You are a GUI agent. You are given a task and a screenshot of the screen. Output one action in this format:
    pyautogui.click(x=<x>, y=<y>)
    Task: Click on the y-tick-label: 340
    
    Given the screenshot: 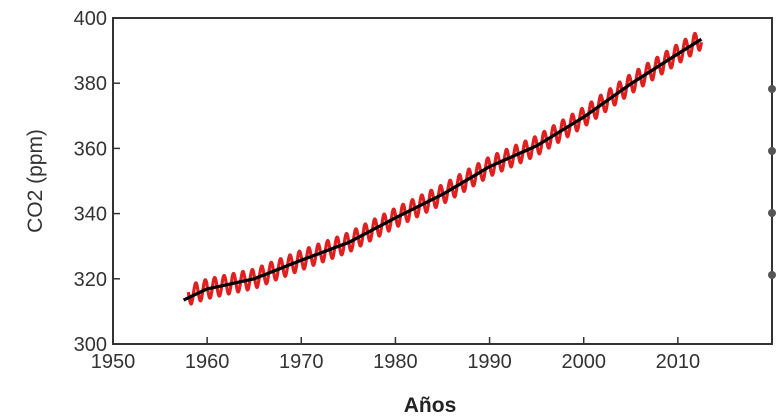 What is the action you would take?
    pyautogui.click(x=90, y=215)
    